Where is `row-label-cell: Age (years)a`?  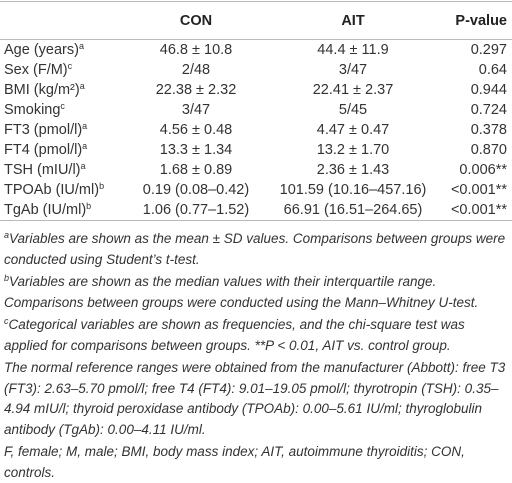 row-label-cell: Age (years)a is located at coordinates (62, 50).